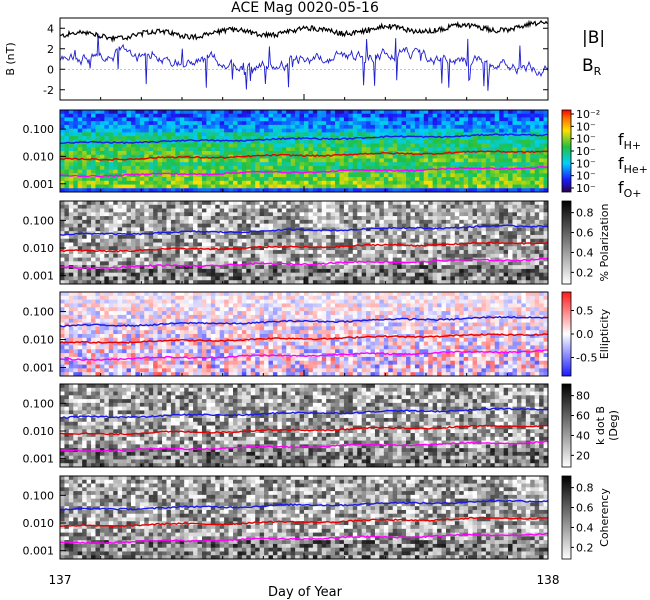  What do you see at coordinates (50, 49) in the screenshot?
I see `y-tick-label: 2` at bounding box center [50, 49].